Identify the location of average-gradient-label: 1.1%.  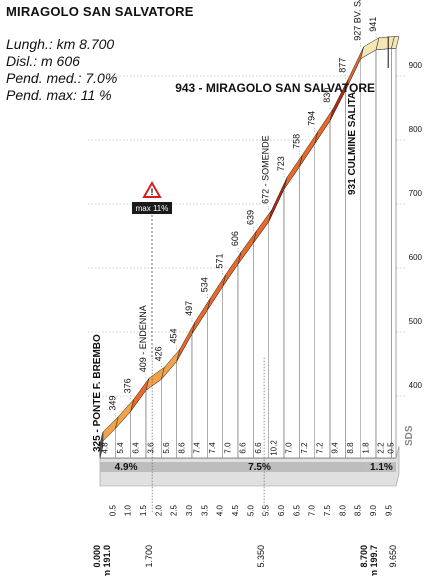
(381, 467).